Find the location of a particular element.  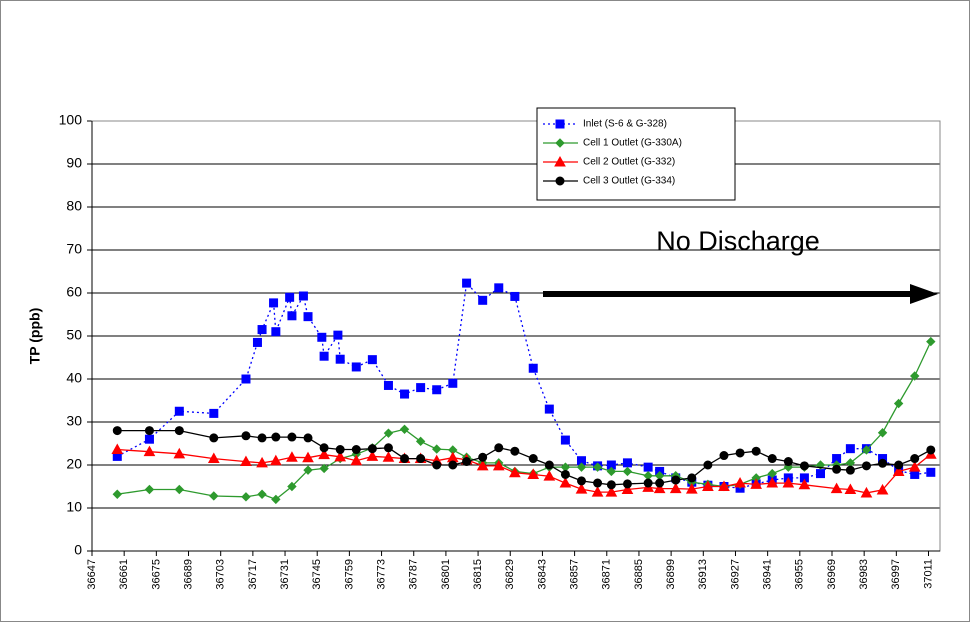

x-tick-label: 36899 is located at coordinates (671, 574).